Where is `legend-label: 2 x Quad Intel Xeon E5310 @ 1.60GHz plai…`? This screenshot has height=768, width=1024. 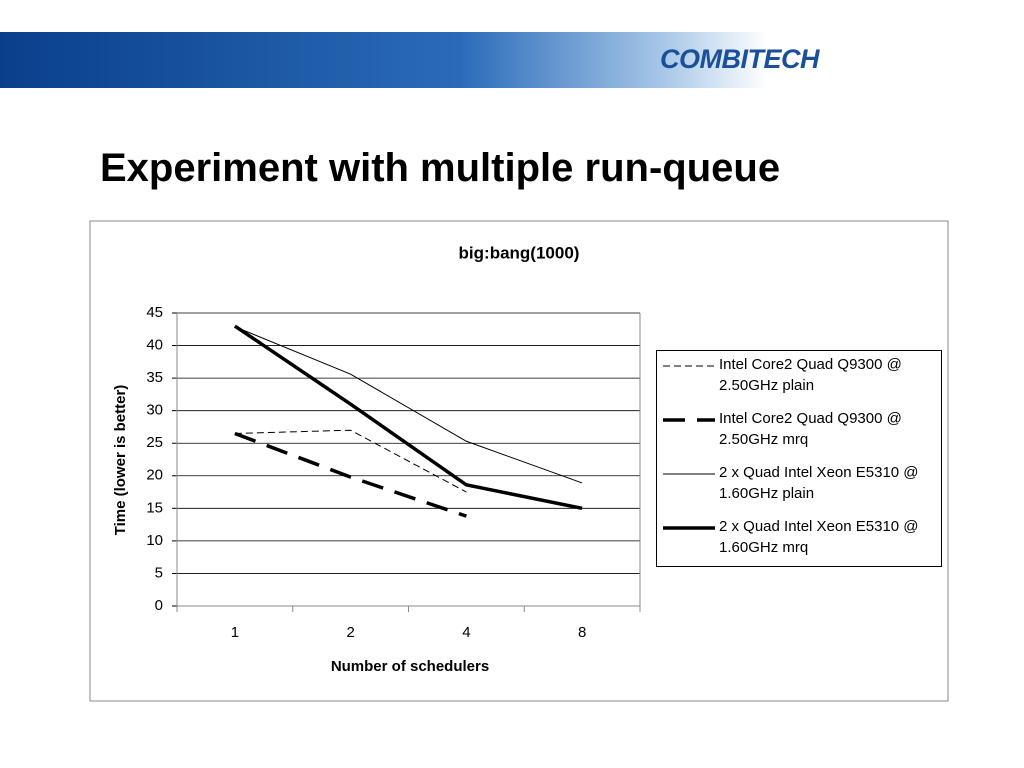
legend-label: 2 x Quad Intel Xeon E5310 @ 1.60GHz plai… is located at coordinates (819, 483).